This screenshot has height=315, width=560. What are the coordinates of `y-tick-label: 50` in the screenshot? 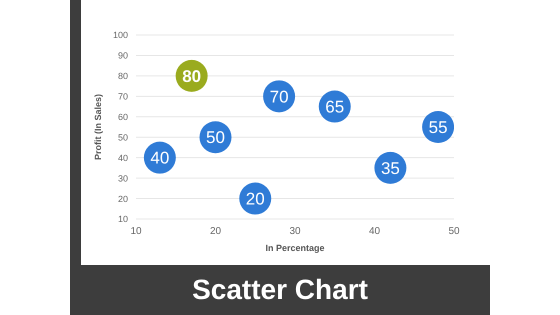 It's located at (123, 137).